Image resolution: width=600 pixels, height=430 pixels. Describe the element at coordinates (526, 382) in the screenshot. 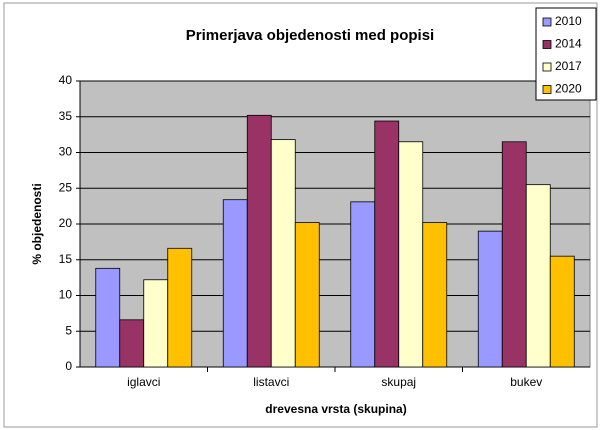

I see `x-tick-label: bukev` at that location.